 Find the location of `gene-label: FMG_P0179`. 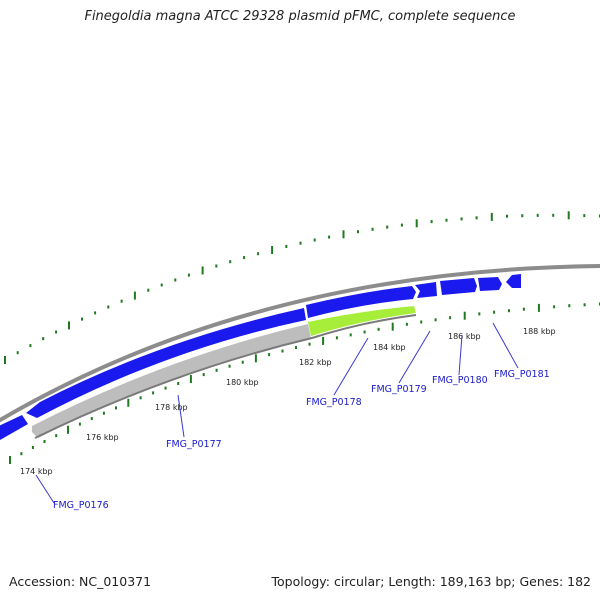

gene-label: FMG_P0179 is located at coordinates (399, 389).